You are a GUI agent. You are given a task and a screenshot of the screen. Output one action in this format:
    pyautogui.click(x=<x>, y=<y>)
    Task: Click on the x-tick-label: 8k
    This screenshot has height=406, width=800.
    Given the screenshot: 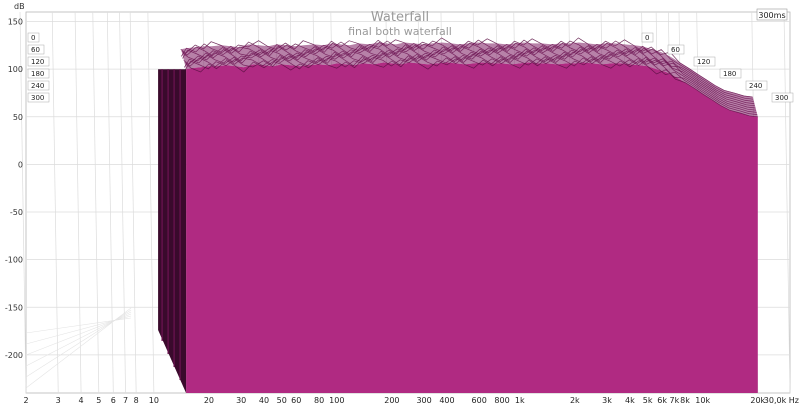 What is the action you would take?
    pyautogui.click(x=685, y=400)
    